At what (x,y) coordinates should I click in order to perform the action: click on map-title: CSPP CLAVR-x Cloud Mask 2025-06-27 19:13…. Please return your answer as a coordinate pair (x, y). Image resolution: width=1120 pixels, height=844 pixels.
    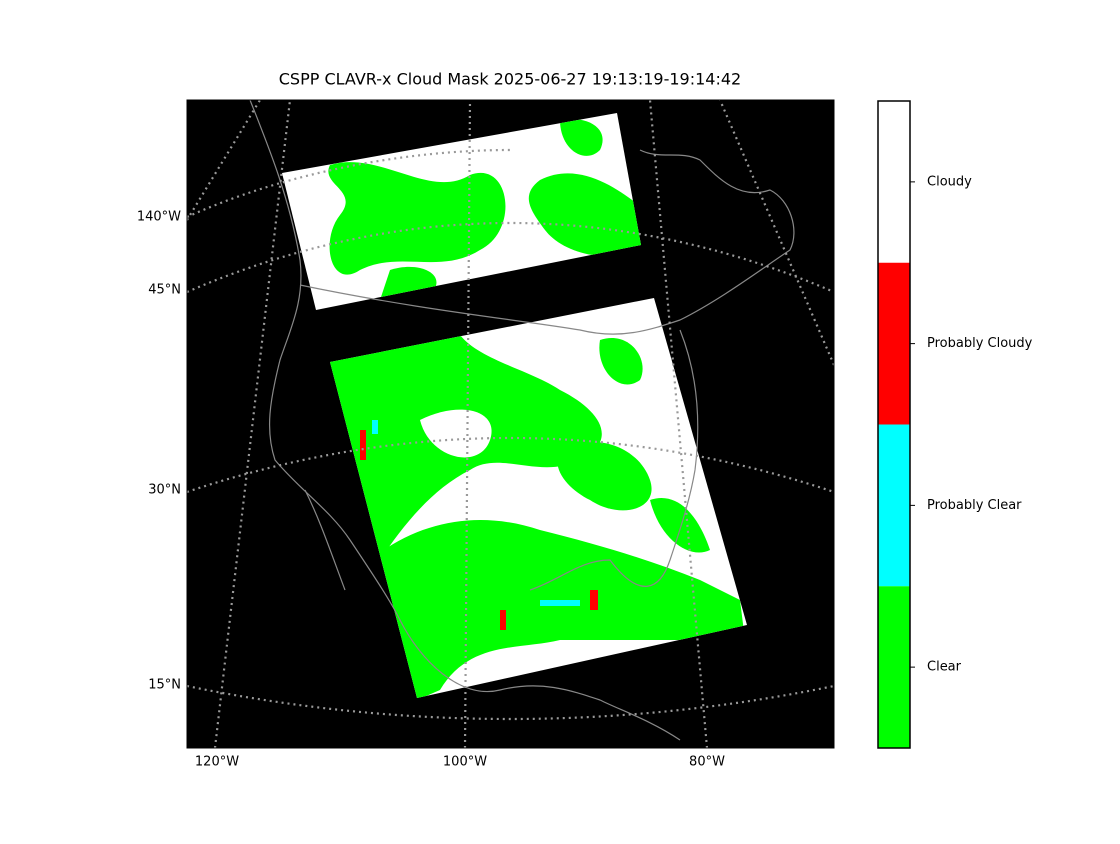
    Looking at the image, I should click on (510, 79).